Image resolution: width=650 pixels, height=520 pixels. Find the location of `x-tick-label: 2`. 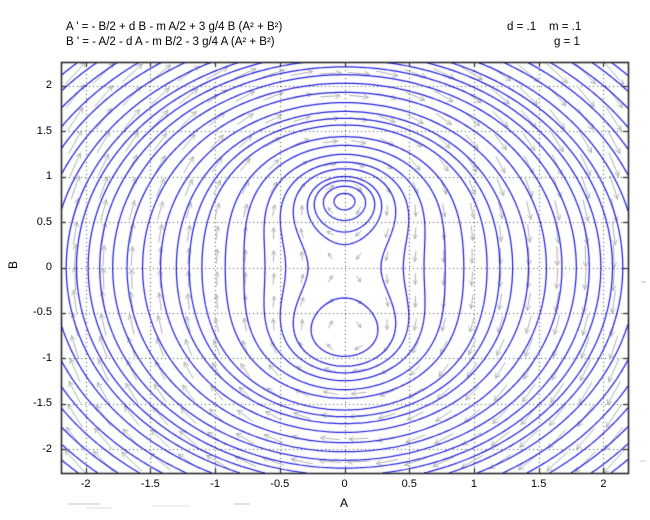

x-tick-label: 2 is located at coordinates (603, 484).